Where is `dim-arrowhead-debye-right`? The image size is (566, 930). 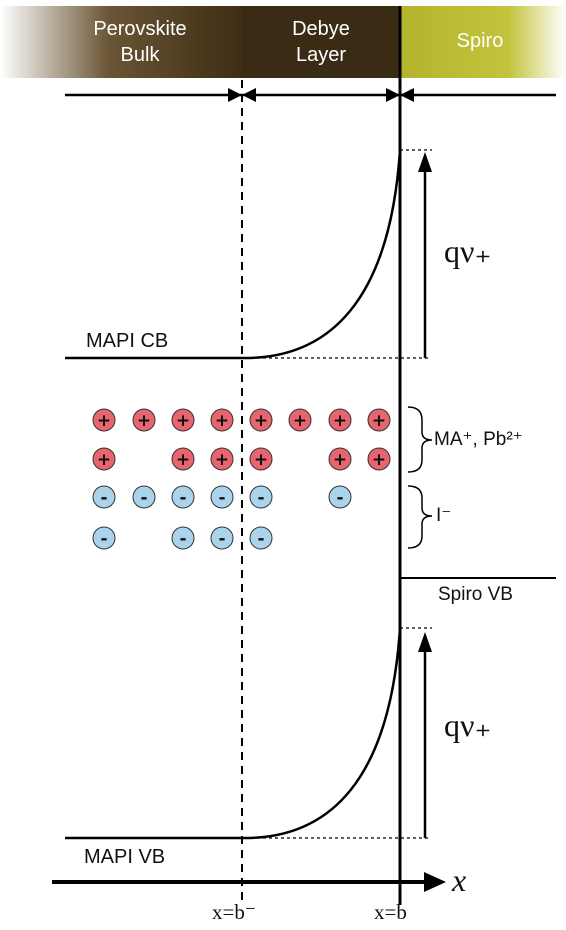
dim-arrowhead-debye-right is located at coordinates (393, 95).